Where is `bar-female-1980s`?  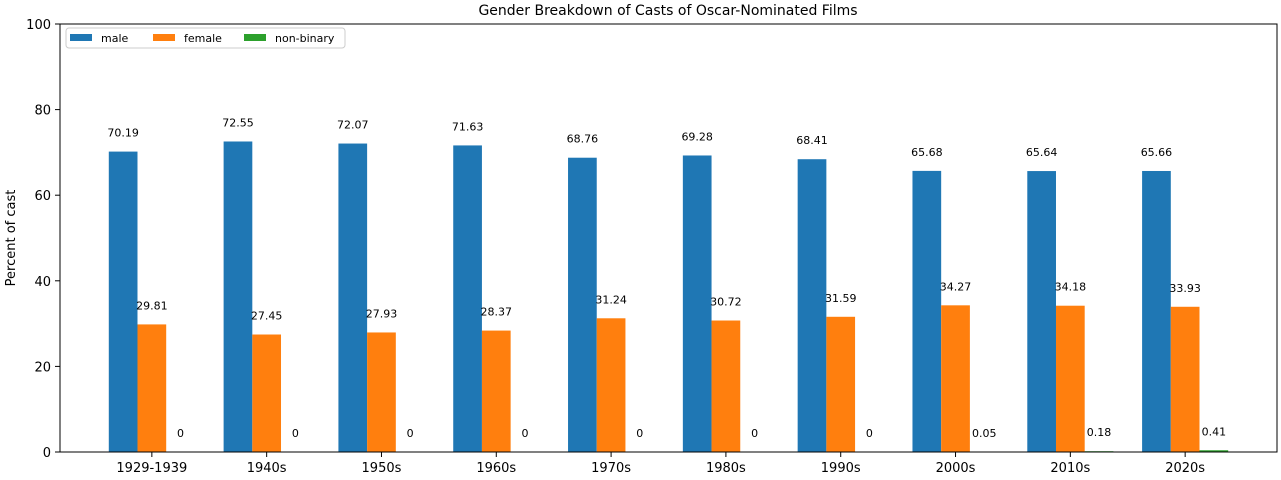 bar-female-1980s is located at coordinates (726, 386).